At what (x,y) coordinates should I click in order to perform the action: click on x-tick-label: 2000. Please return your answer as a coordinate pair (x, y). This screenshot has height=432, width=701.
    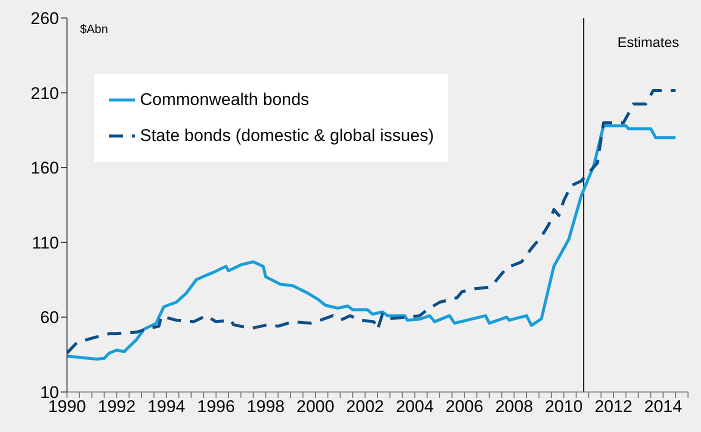
    Looking at the image, I should click on (315, 406).